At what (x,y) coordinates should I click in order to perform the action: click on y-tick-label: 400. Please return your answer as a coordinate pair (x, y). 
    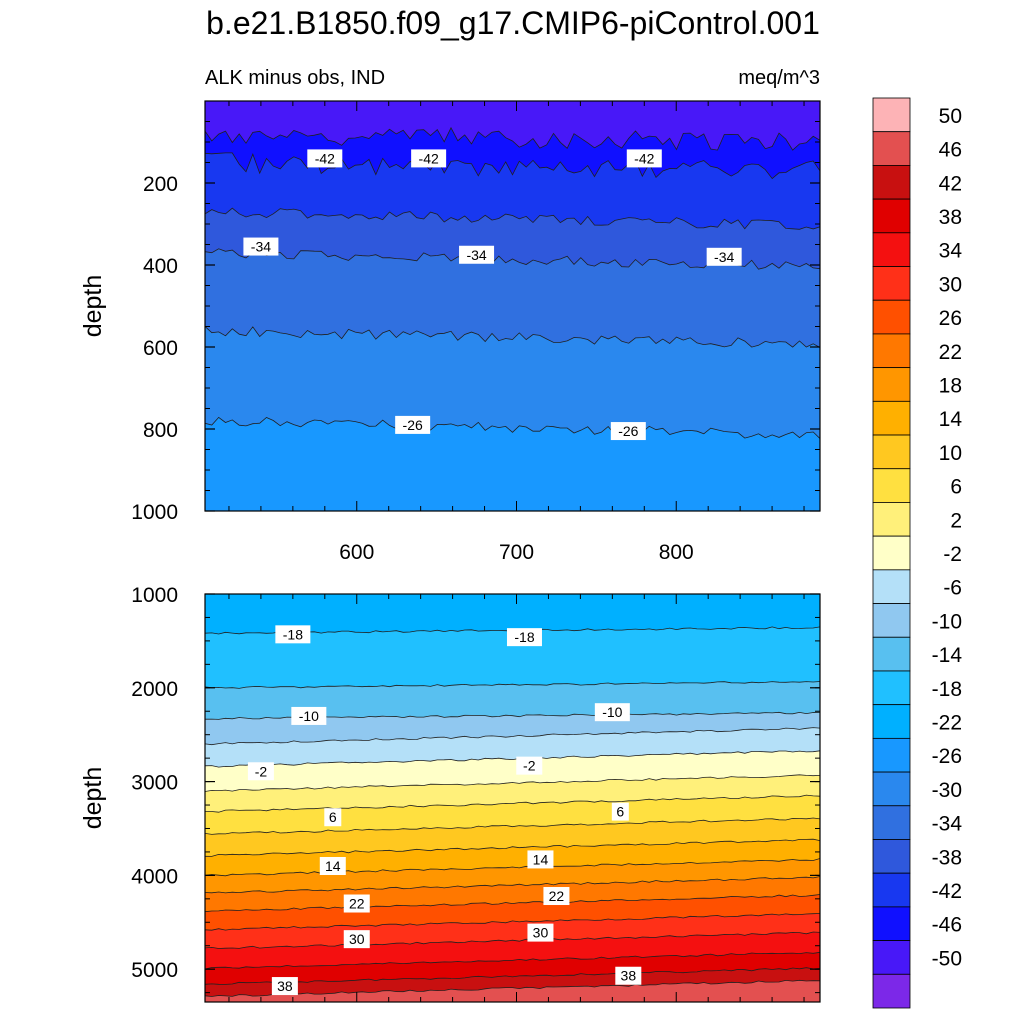
    Looking at the image, I should click on (160, 266).